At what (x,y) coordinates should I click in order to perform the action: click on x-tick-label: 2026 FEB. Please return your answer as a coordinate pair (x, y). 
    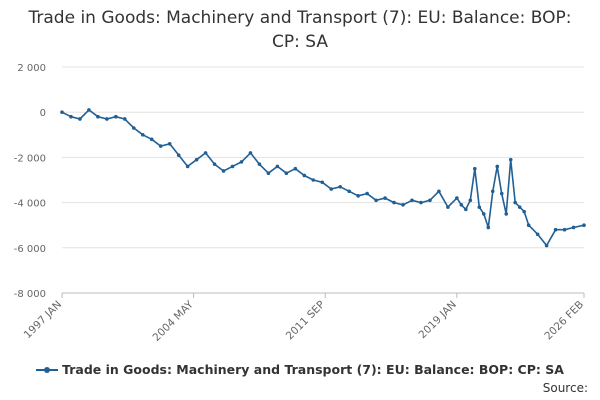
    Looking at the image, I should click on (564, 321).